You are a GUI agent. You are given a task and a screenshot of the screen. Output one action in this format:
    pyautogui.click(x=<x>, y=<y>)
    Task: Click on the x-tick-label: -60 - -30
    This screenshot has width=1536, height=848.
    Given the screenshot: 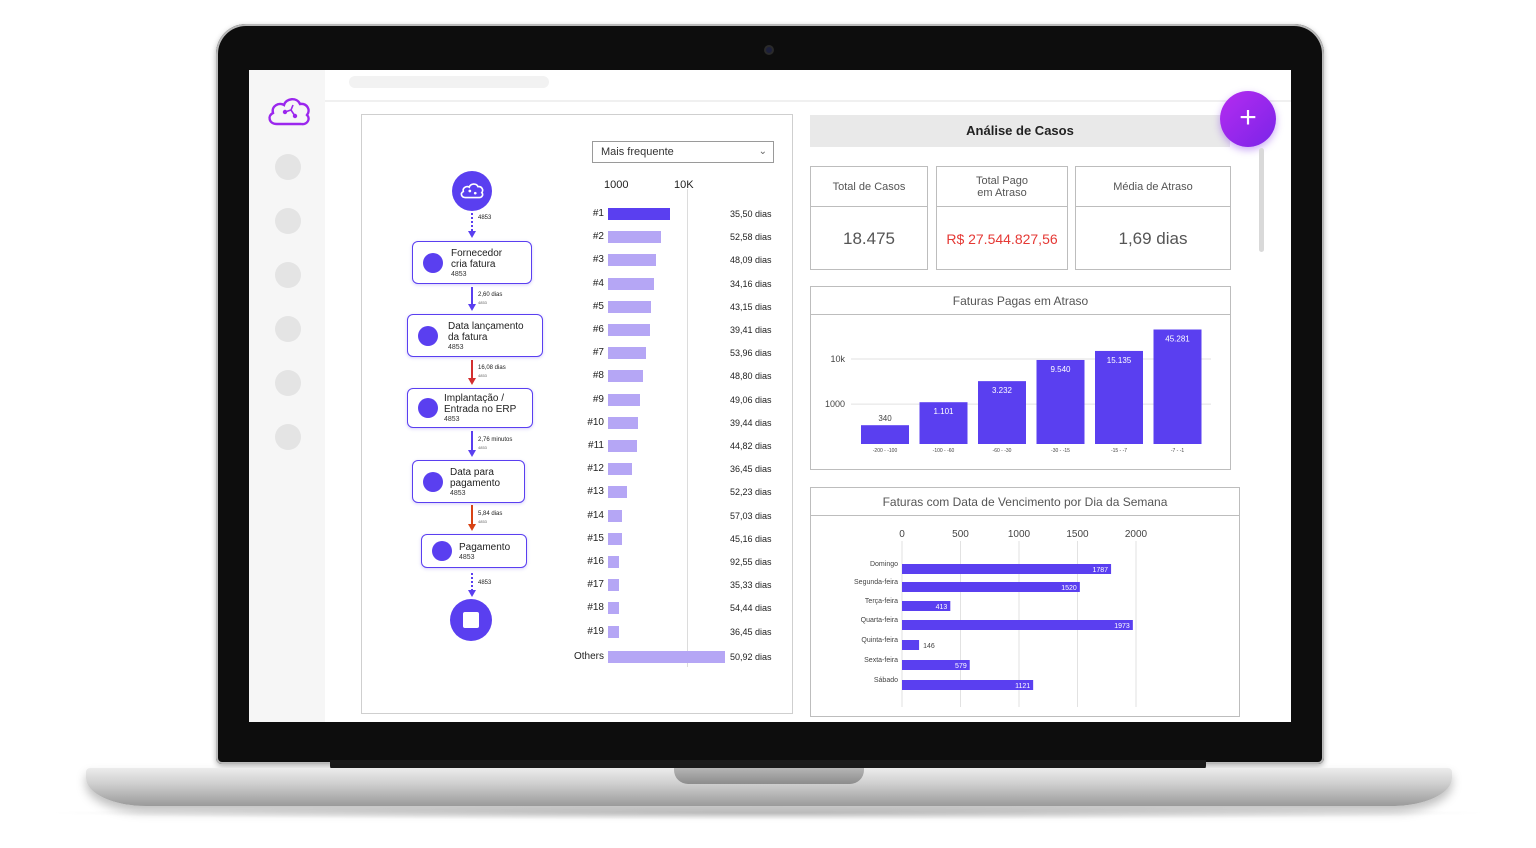 What is the action you would take?
    pyautogui.click(x=1002, y=451)
    